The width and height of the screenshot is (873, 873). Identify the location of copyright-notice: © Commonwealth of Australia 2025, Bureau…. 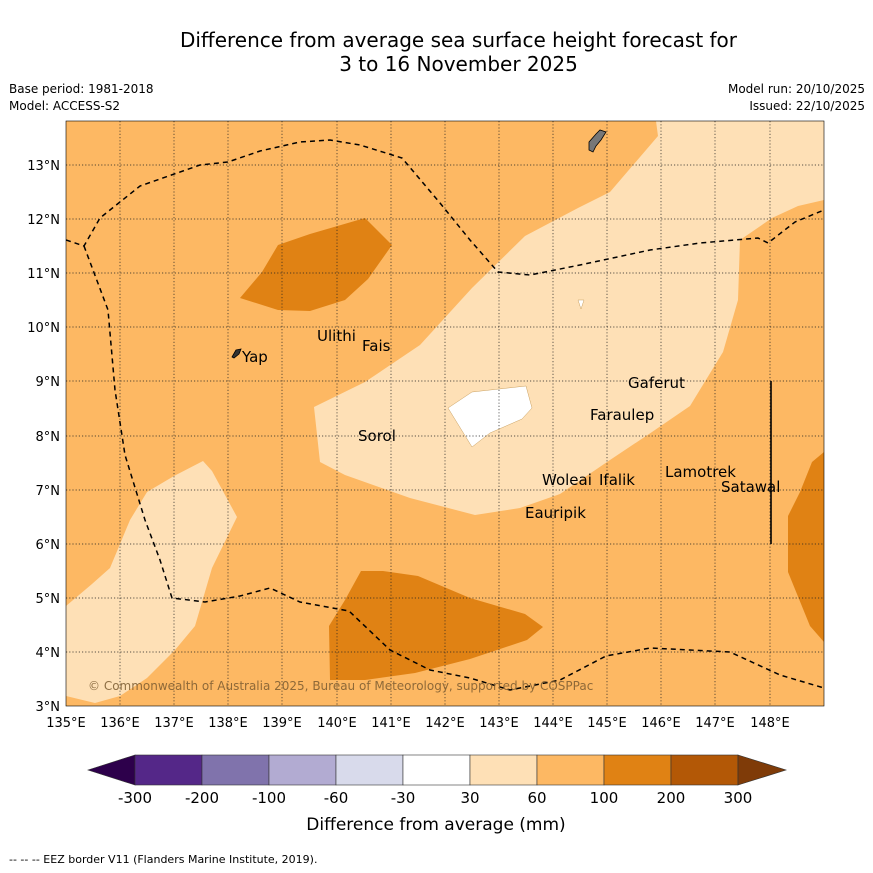
(340, 686).